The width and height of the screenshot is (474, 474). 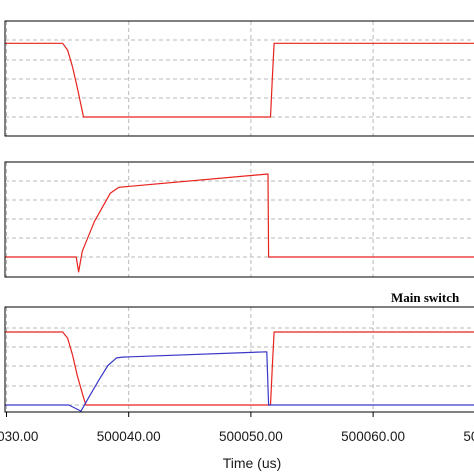 I want to click on x-tick-label: 500070.00, so click(x=468, y=436).